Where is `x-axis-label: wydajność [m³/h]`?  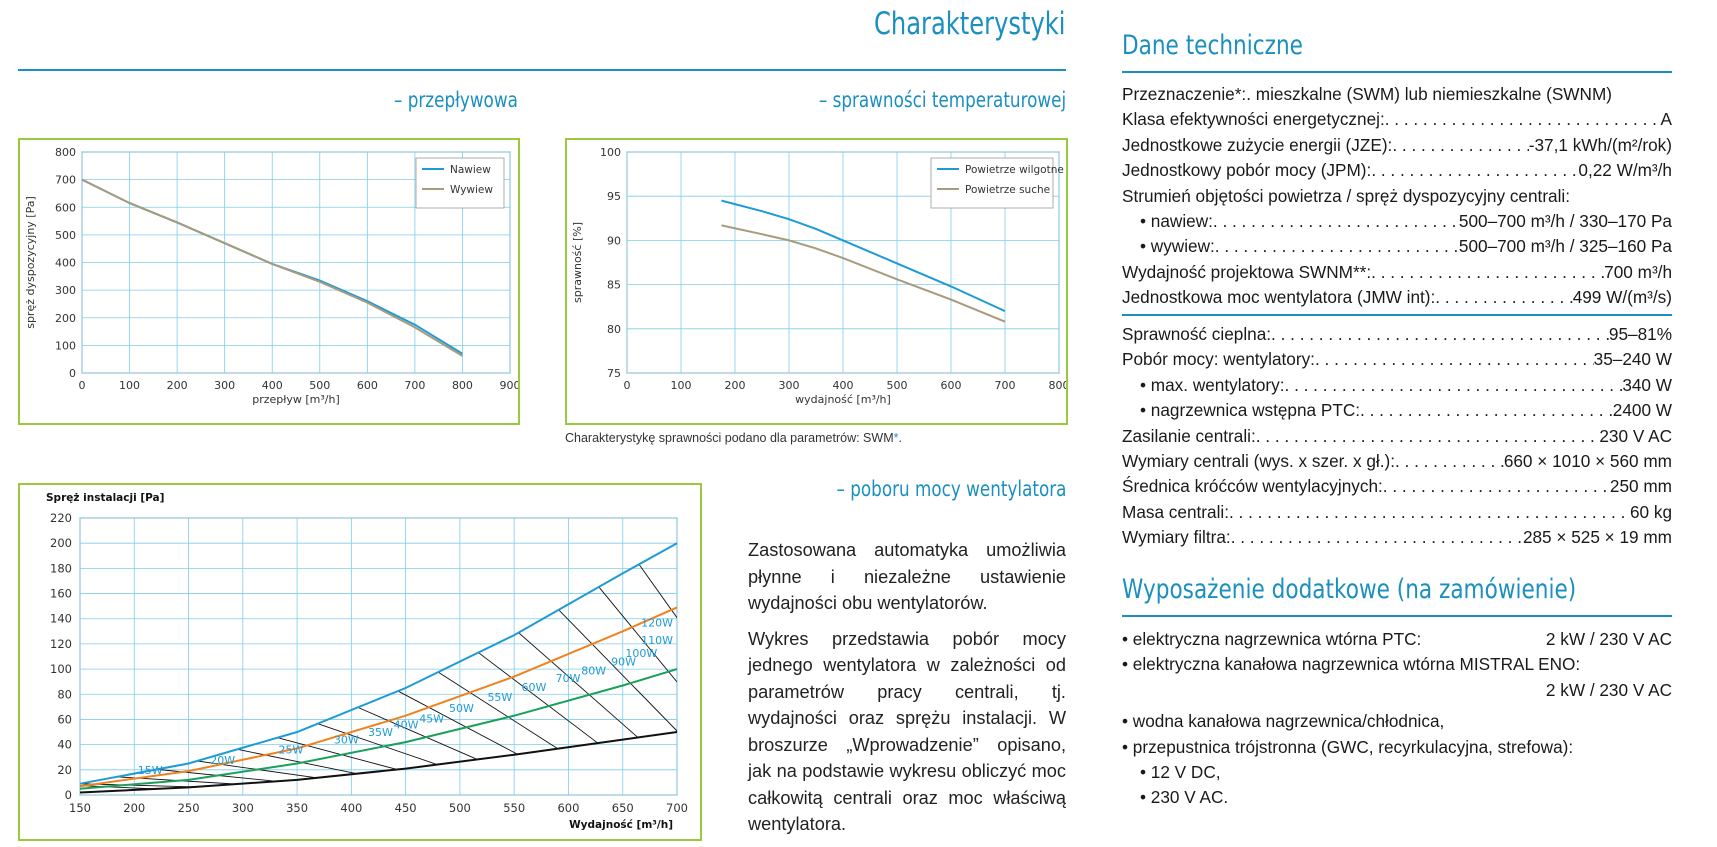 x-axis-label: wydajność [m³/h] is located at coordinates (843, 399).